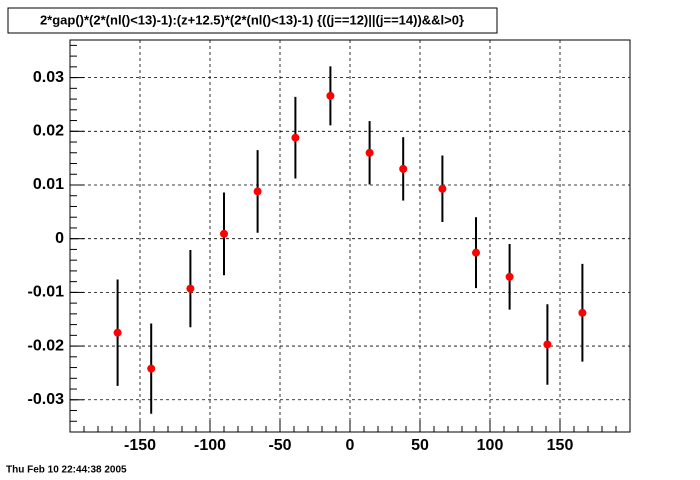  Describe the element at coordinates (140, 445) in the screenshot. I see `x-tick-label: -150` at that location.